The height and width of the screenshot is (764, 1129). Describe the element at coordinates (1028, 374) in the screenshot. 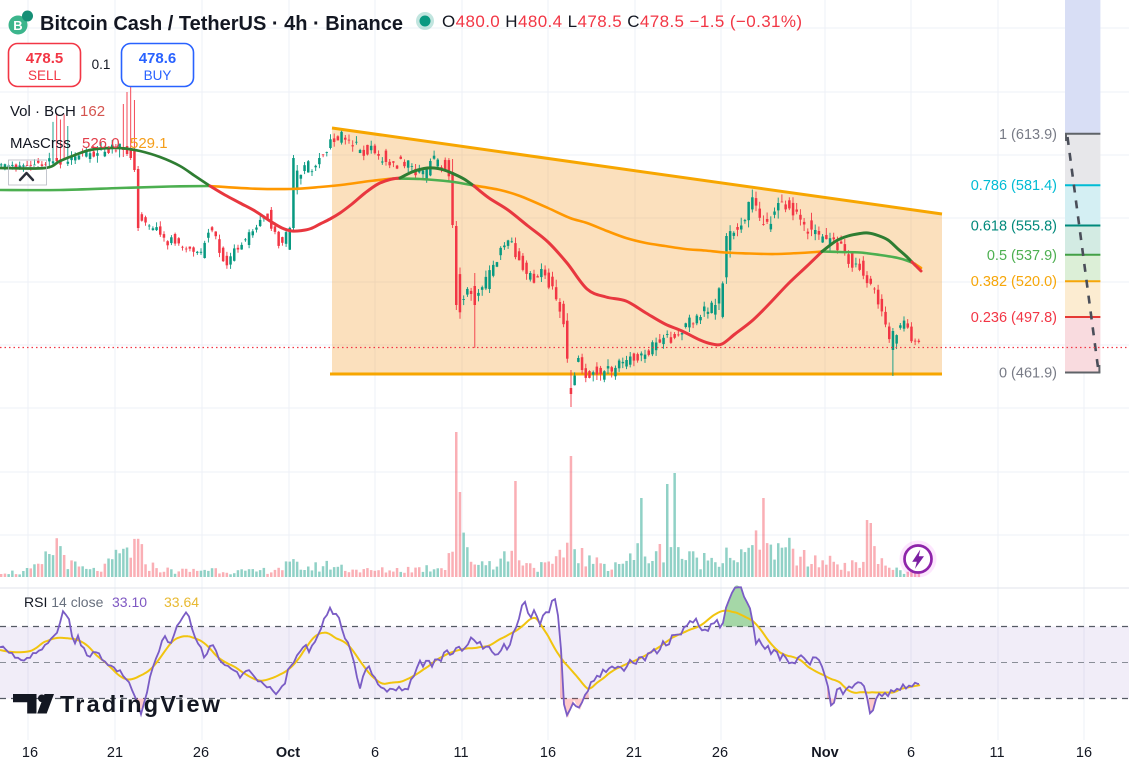

I see `svg-text: 0 (461.9)` at that location.